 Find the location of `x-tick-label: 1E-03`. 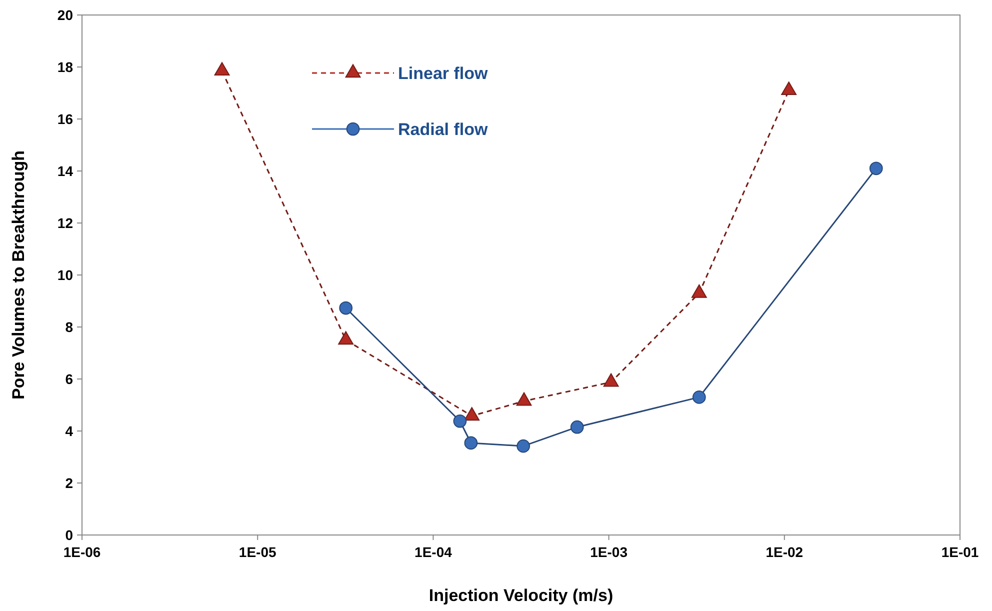

x-tick-label: 1E-03 is located at coordinates (609, 552).